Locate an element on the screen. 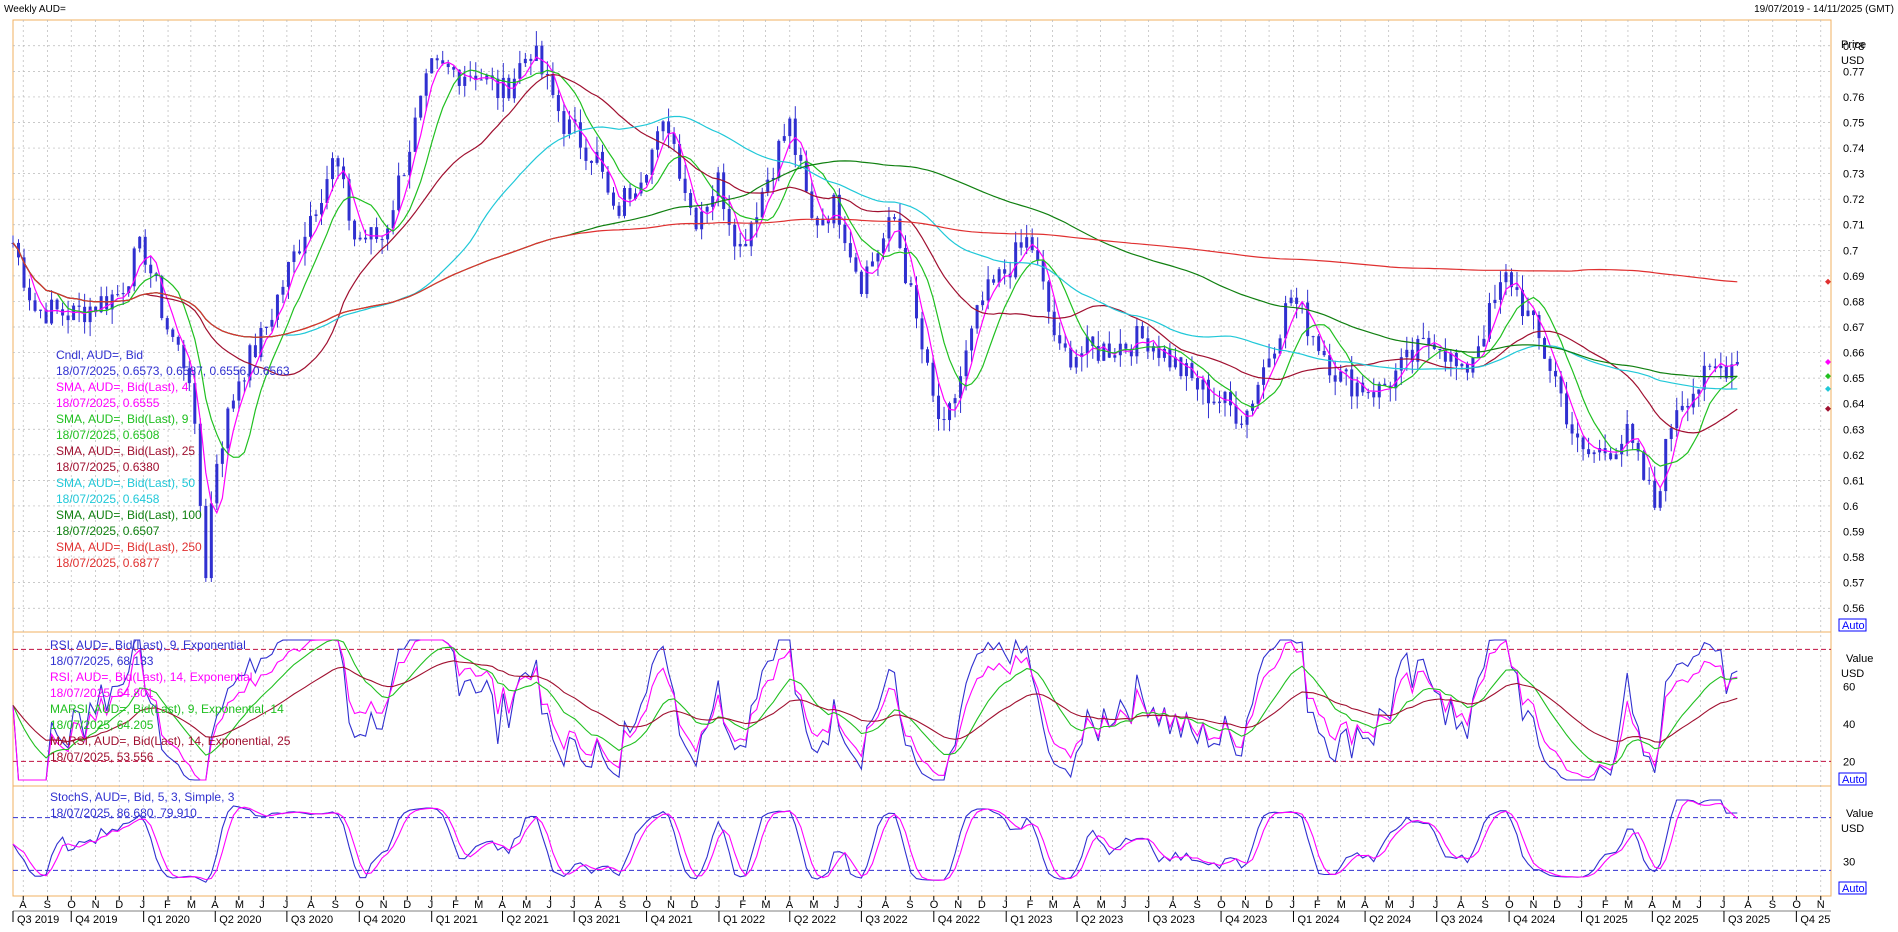  price-tick-label: 0.68 is located at coordinates (1853, 302).